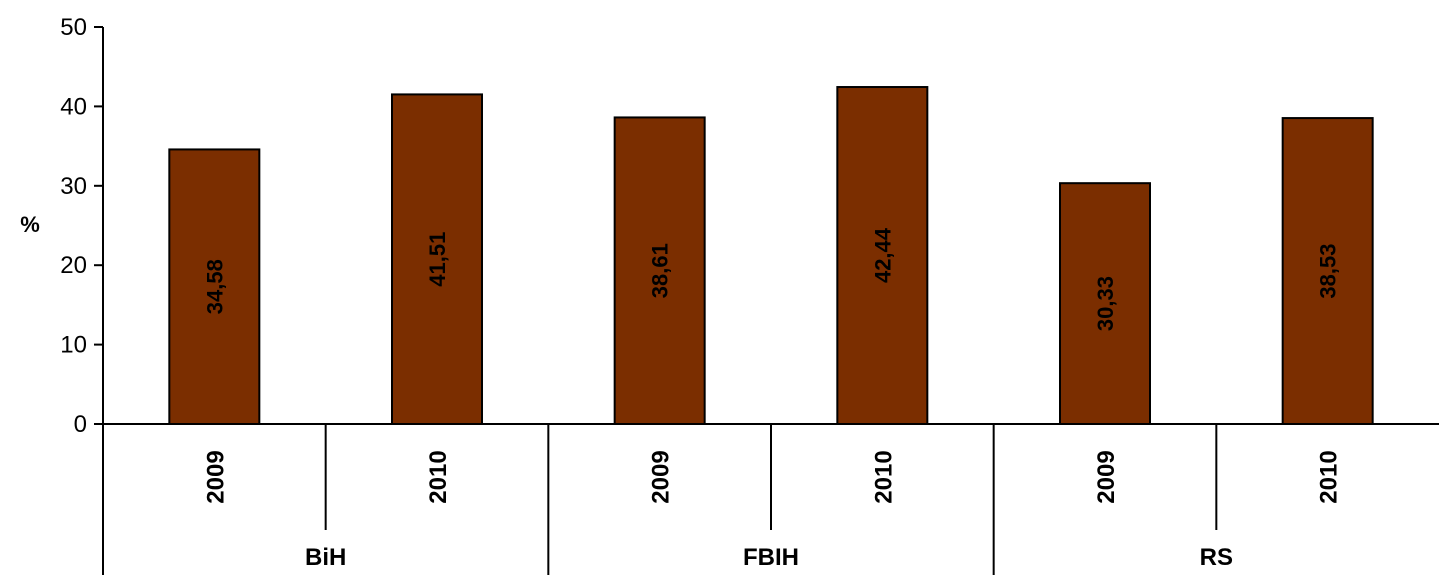  I want to click on data-label: 30,33, so click(1105, 303).